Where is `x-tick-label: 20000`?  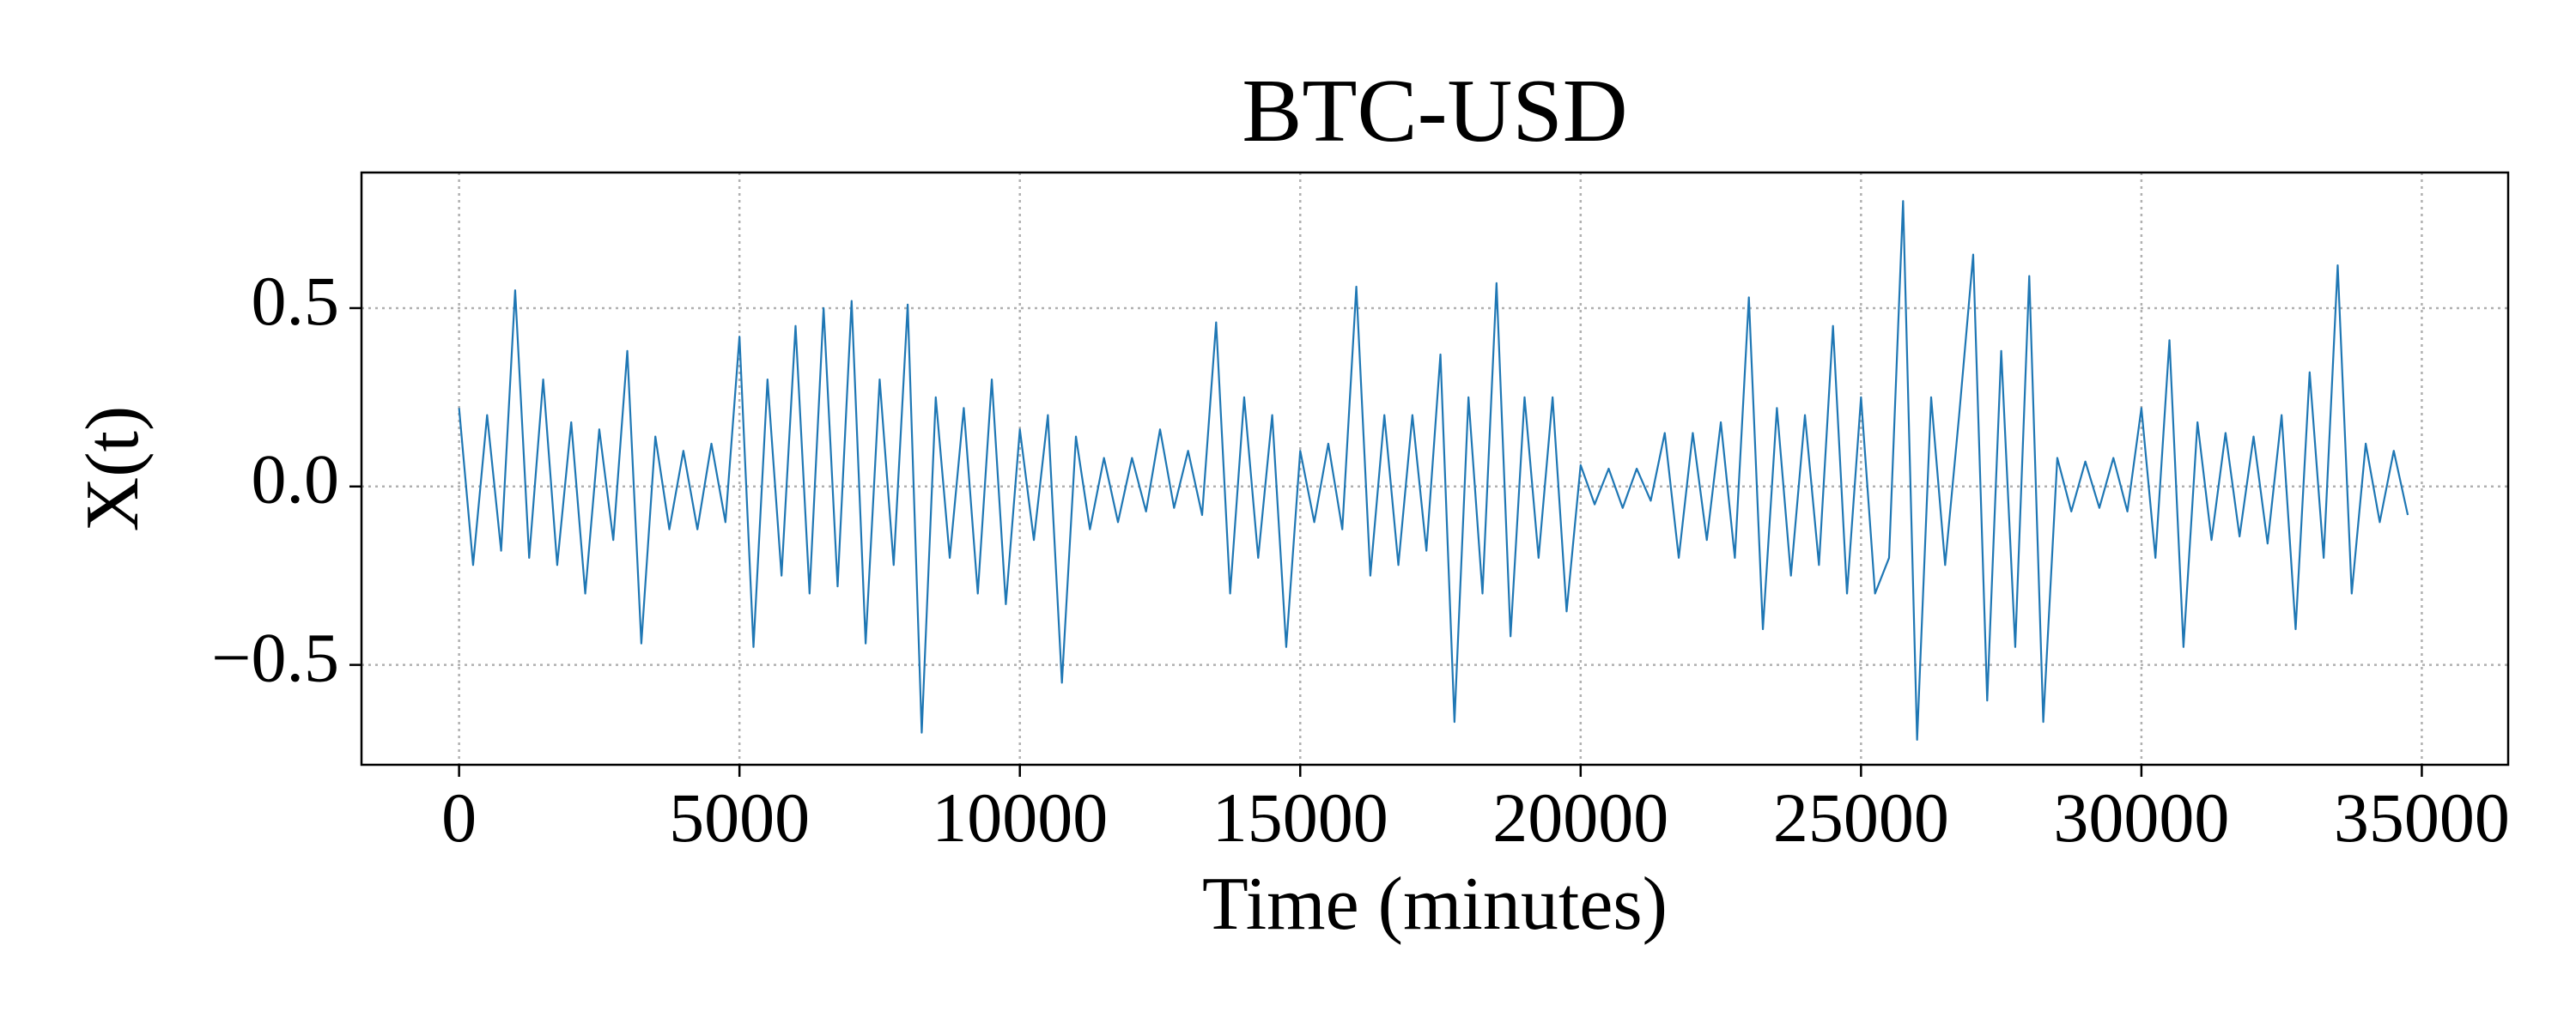 x-tick-label: 20000 is located at coordinates (1580, 818).